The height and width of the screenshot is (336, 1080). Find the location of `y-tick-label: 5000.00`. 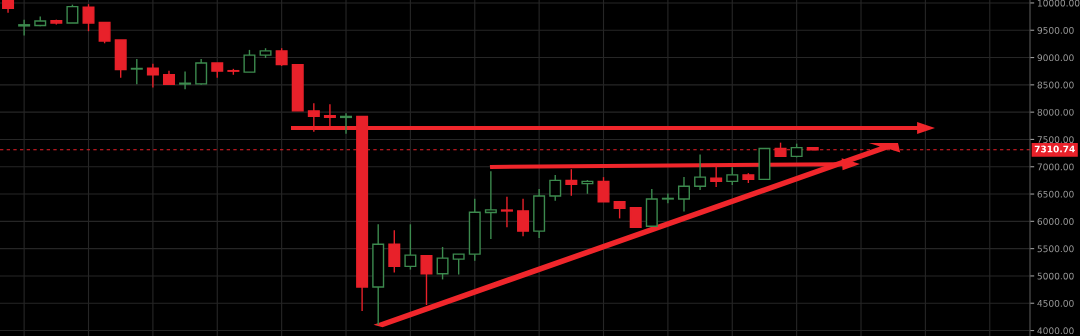

y-tick-label: 5000.00 is located at coordinates (1055, 276).